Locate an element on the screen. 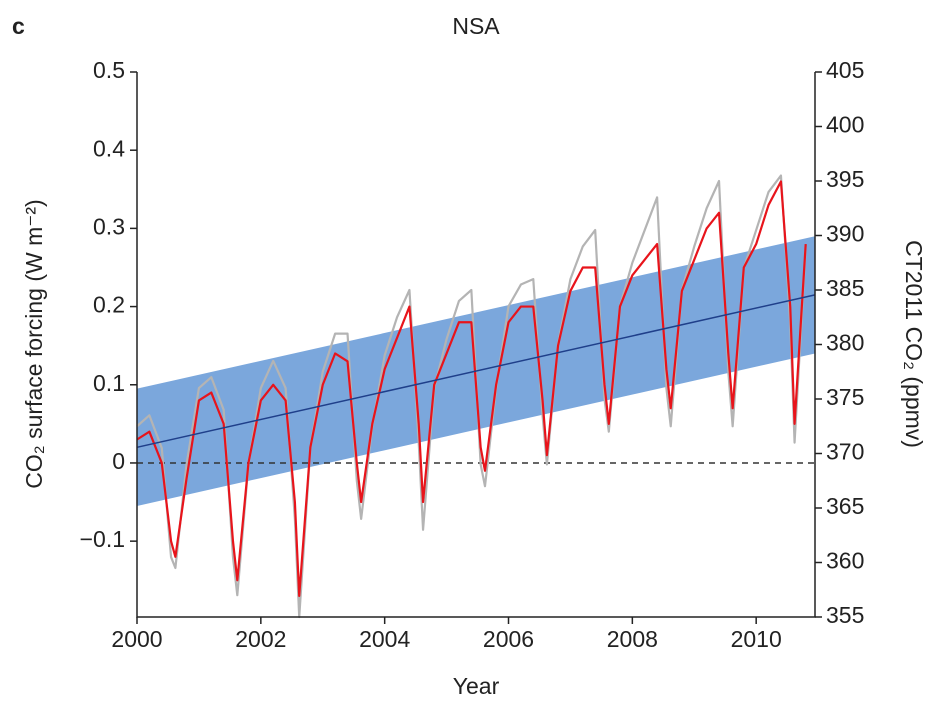  panel-label: c is located at coordinates (18, 26).